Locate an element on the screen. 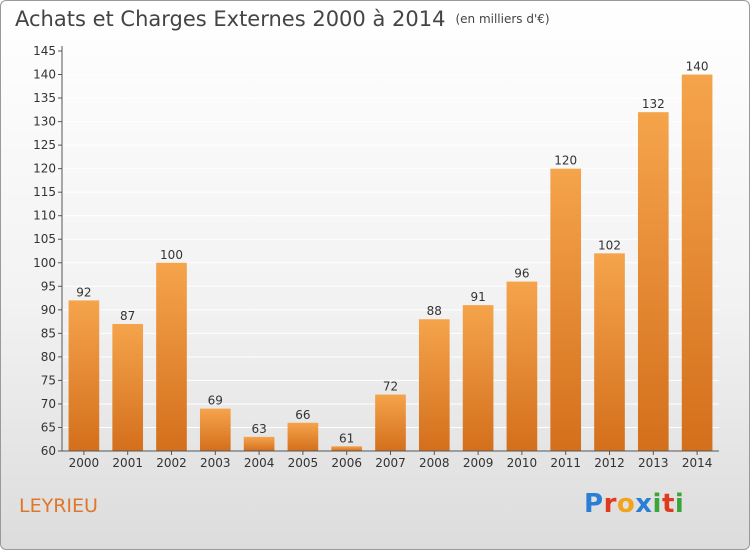  y-tick-label: 125 is located at coordinates (44, 145).